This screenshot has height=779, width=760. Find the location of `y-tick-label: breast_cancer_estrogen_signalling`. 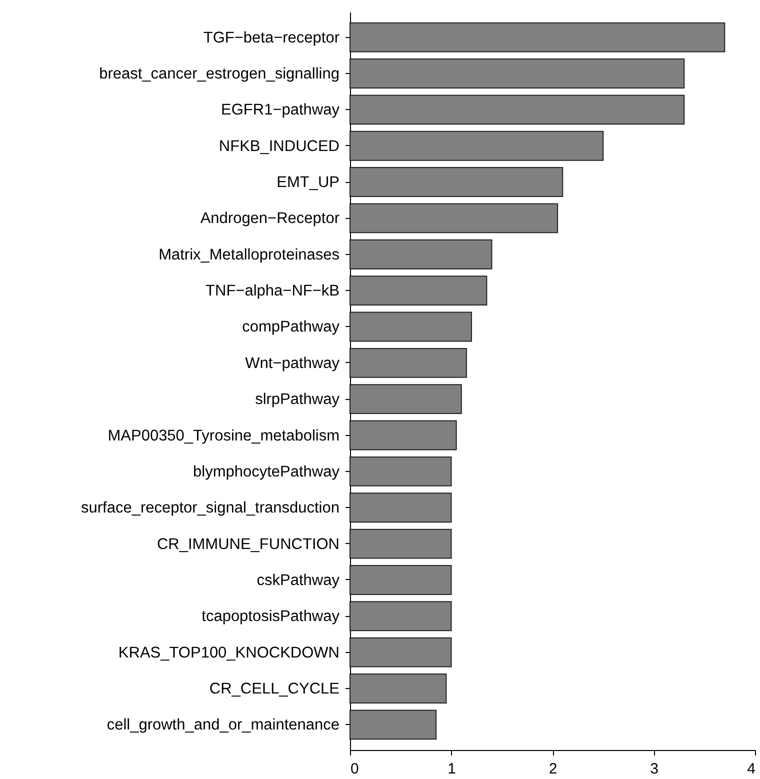

y-tick-label: breast_cancer_estrogen_signalling is located at coordinates (219, 74).